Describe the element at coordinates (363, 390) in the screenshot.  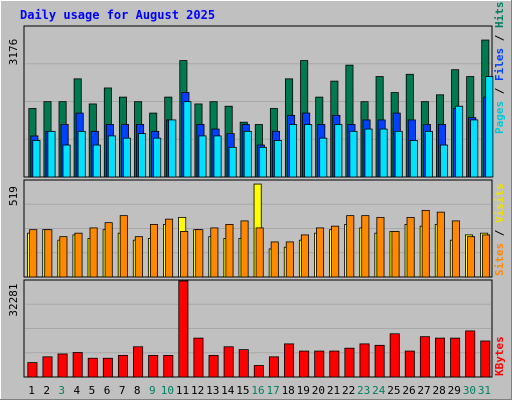
I see `x-tick-label: 23` at that location.